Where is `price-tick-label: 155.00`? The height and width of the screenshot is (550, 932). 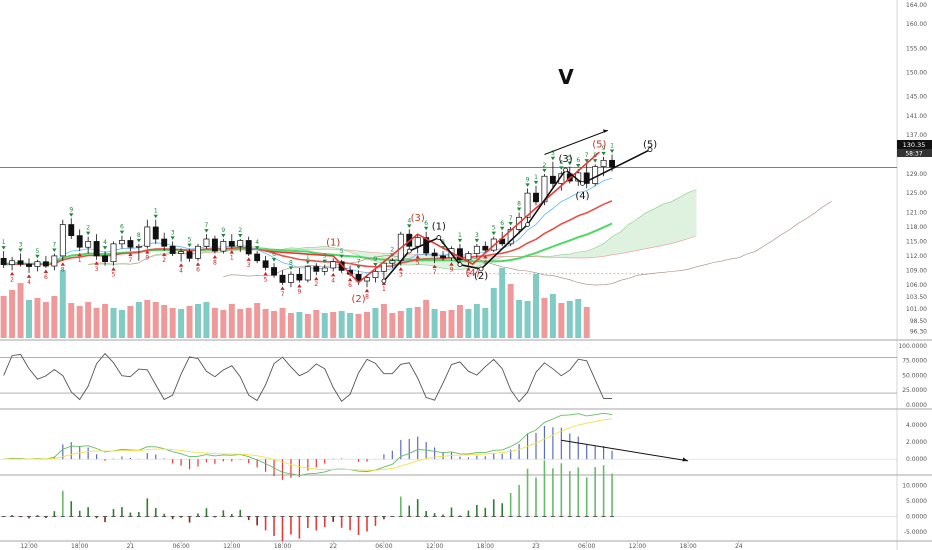 price-tick-label: 155.00 is located at coordinates (916, 48).